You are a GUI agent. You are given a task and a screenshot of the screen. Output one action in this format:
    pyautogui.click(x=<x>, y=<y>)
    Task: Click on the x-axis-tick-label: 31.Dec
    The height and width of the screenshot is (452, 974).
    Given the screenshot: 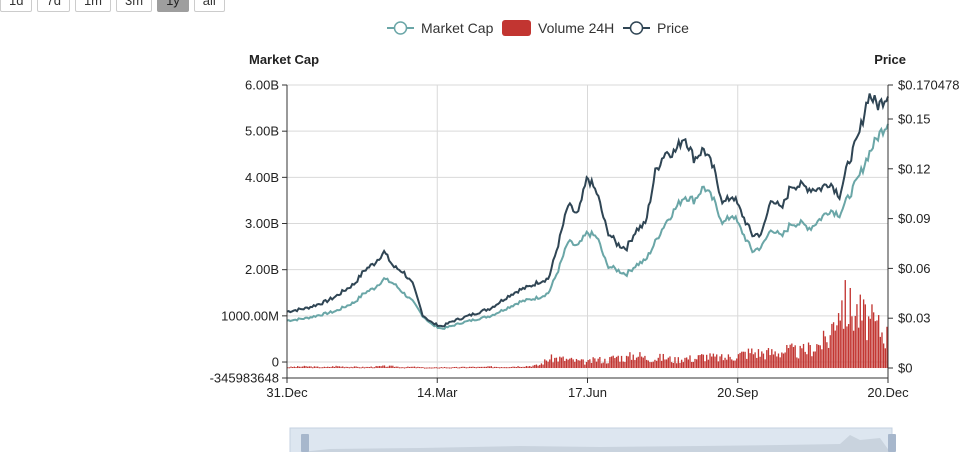 What is the action you would take?
    pyautogui.click(x=287, y=392)
    